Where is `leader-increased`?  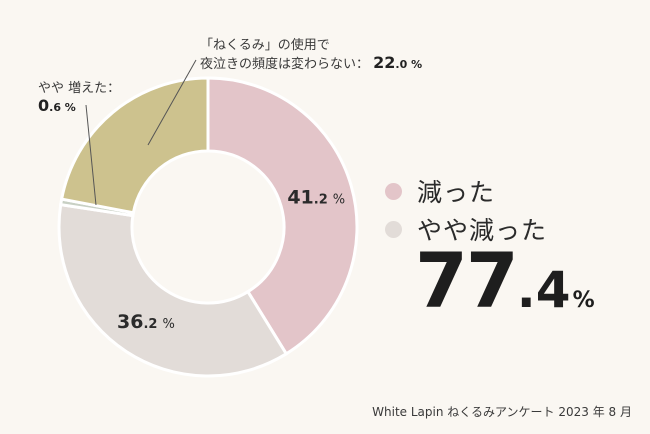
leader-increased is located at coordinates (91, 155).